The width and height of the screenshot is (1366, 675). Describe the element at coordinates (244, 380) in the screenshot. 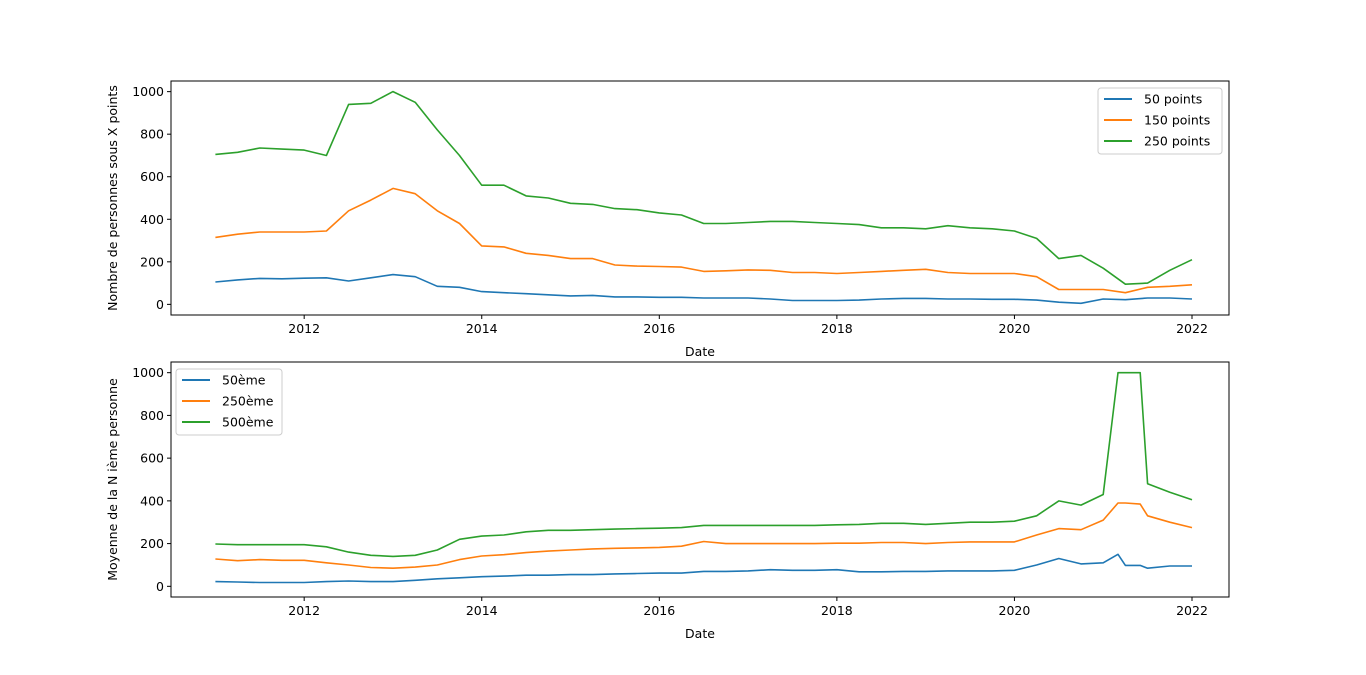

I see `legend-entry: 50ème` at that location.